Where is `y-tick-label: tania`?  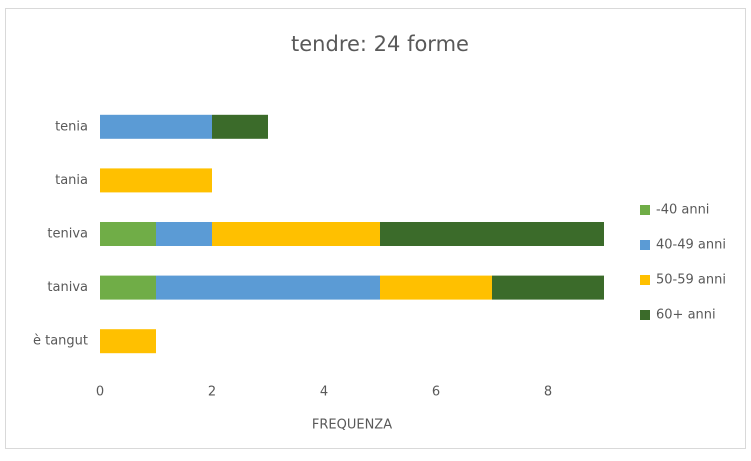 y-tick-label: tania is located at coordinates (71, 180).